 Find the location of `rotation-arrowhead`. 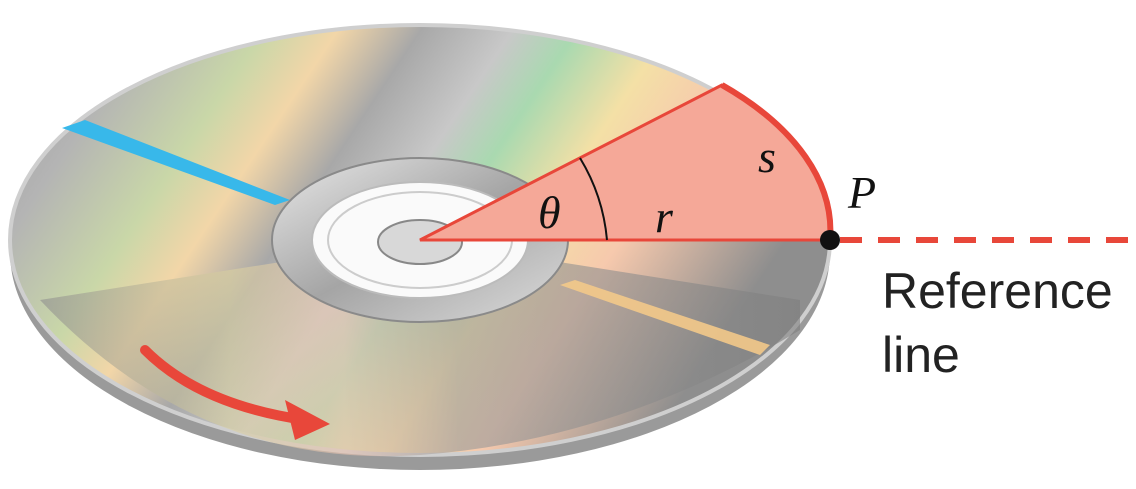

rotation-arrowhead is located at coordinates (307, 420).